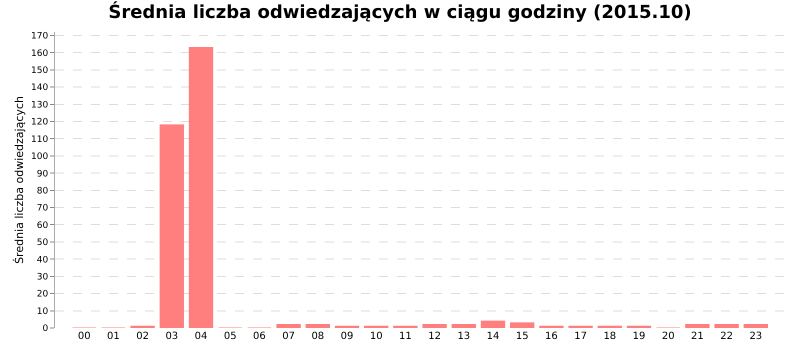 The height and width of the screenshot is (350, 800). Describe the element at coordinates (39, 157) in the screenshot. I see `y-tick-label: 100` at that location.